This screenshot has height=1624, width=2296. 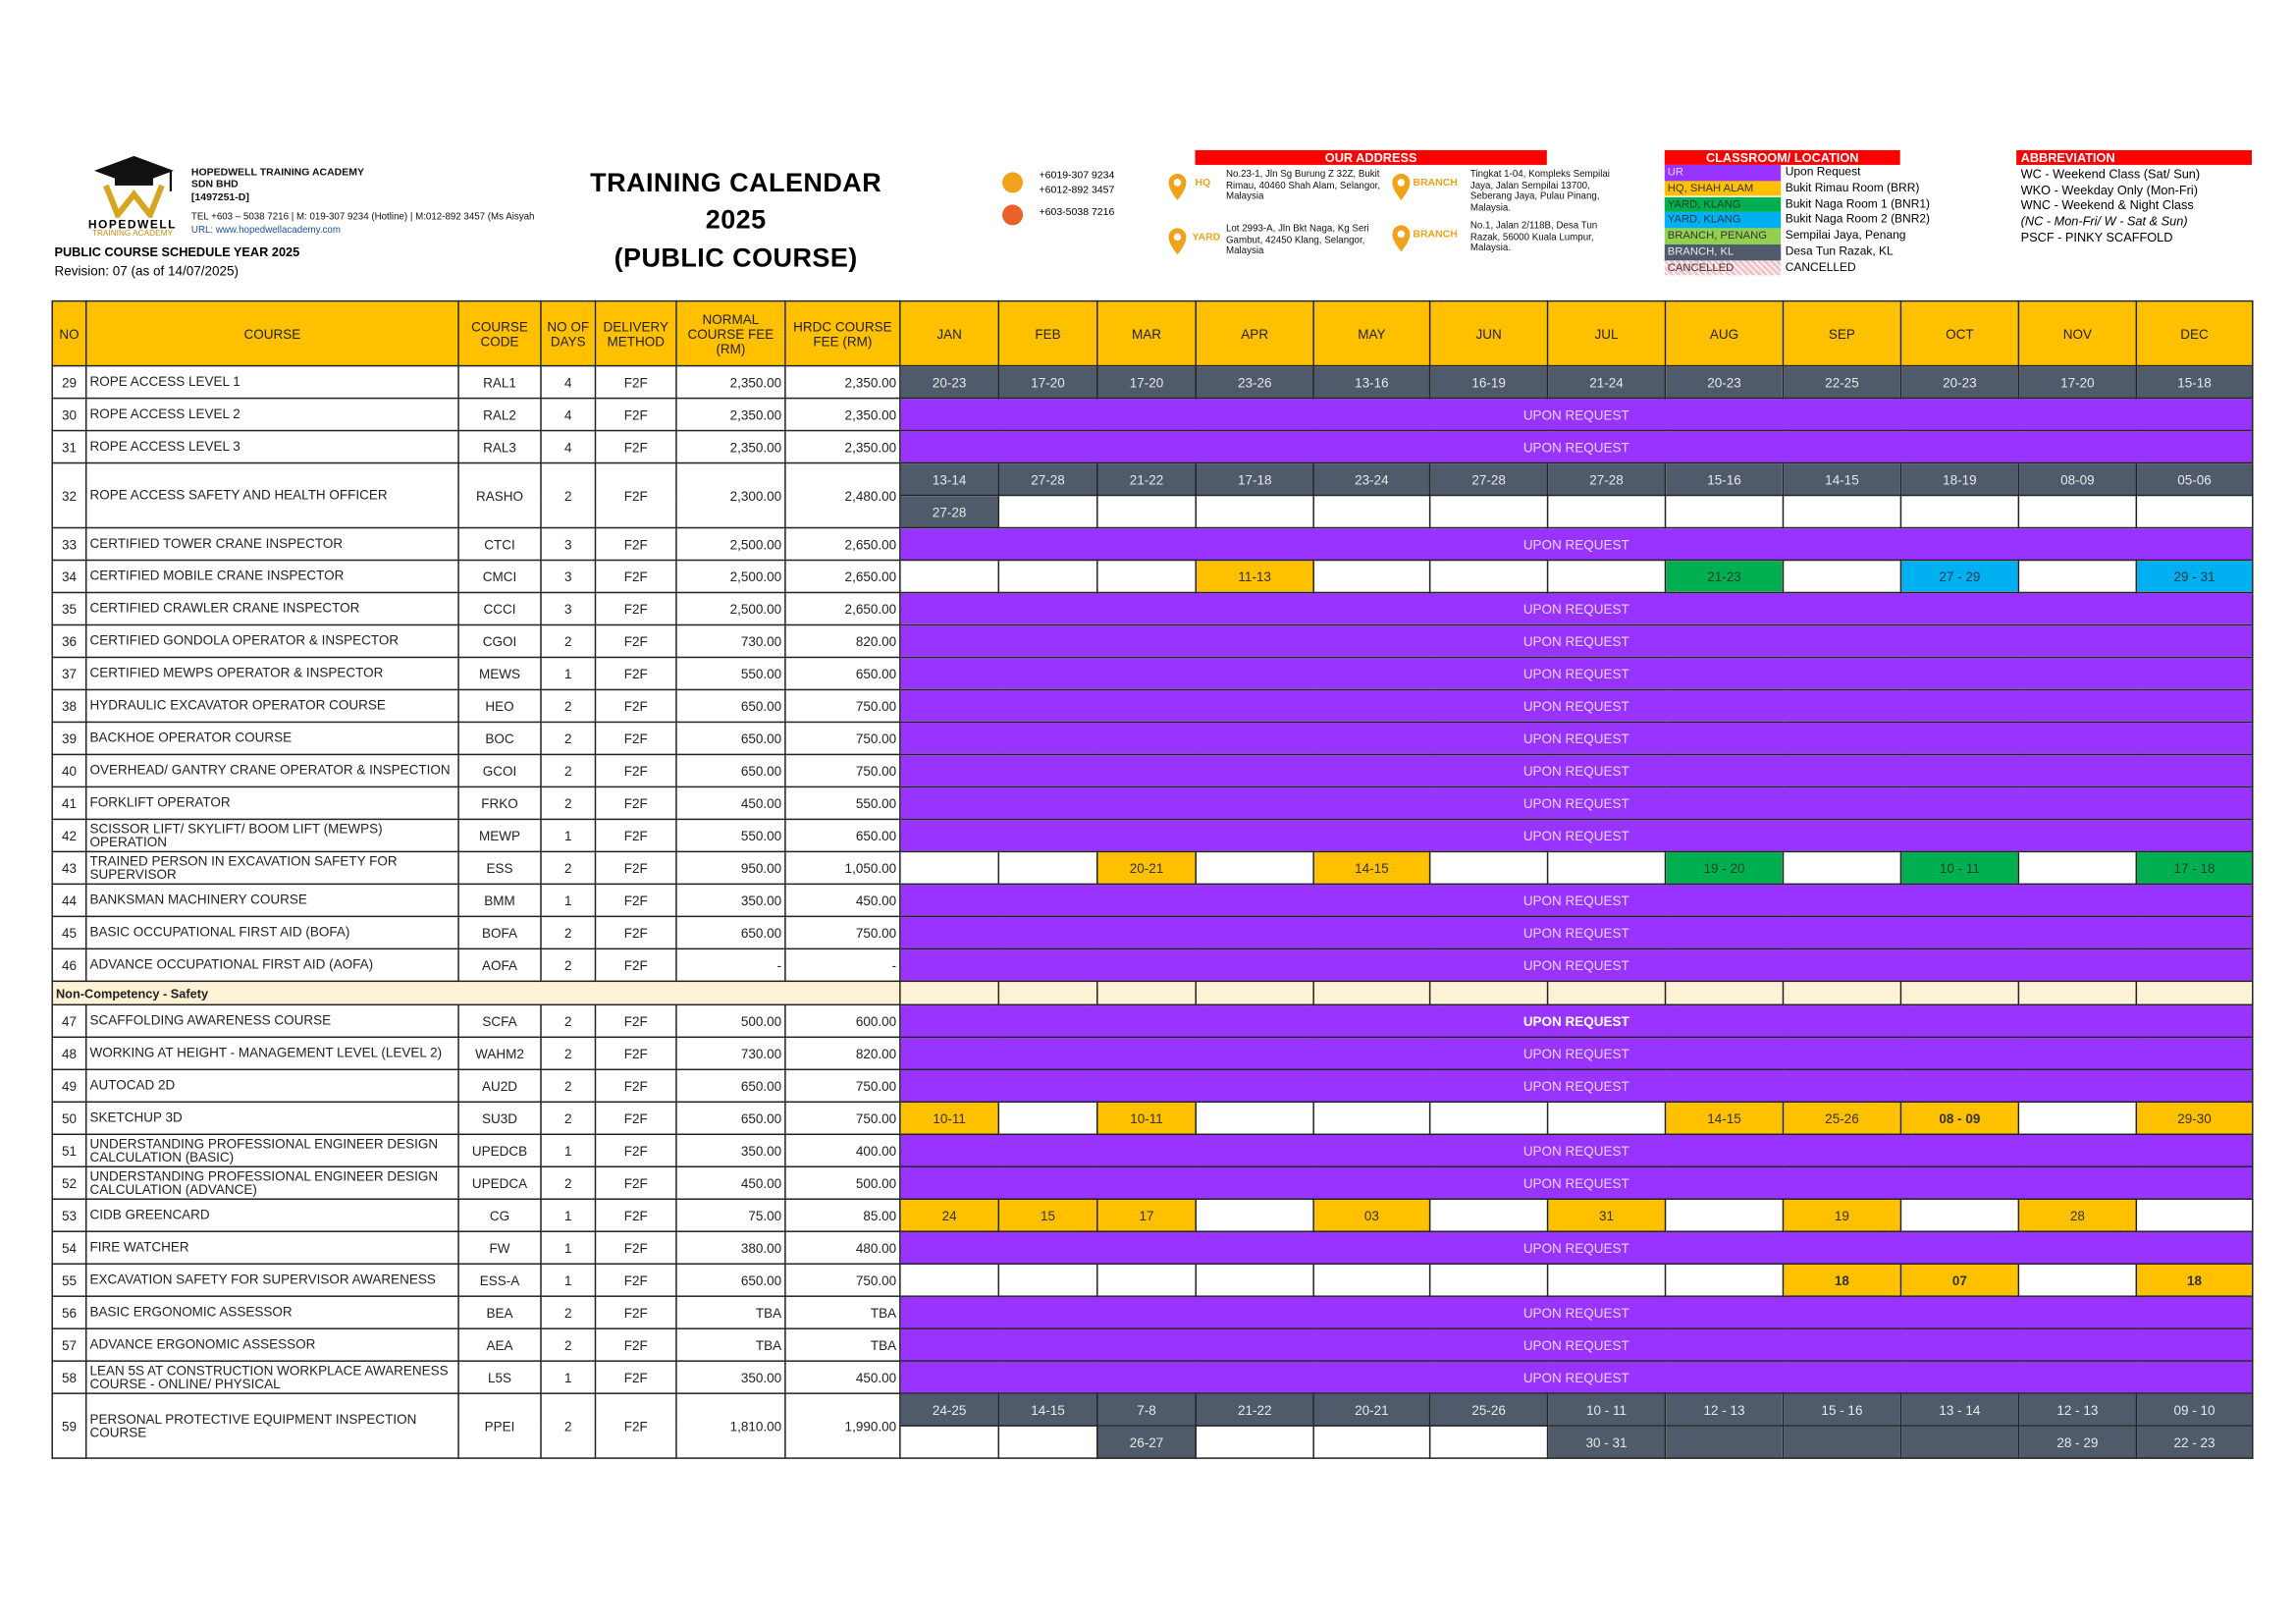 What do you see at coordinates (843, 868) in the screenshot?
I see `hrdc-fee: 1,050.00` at bounding box center [843, 868].